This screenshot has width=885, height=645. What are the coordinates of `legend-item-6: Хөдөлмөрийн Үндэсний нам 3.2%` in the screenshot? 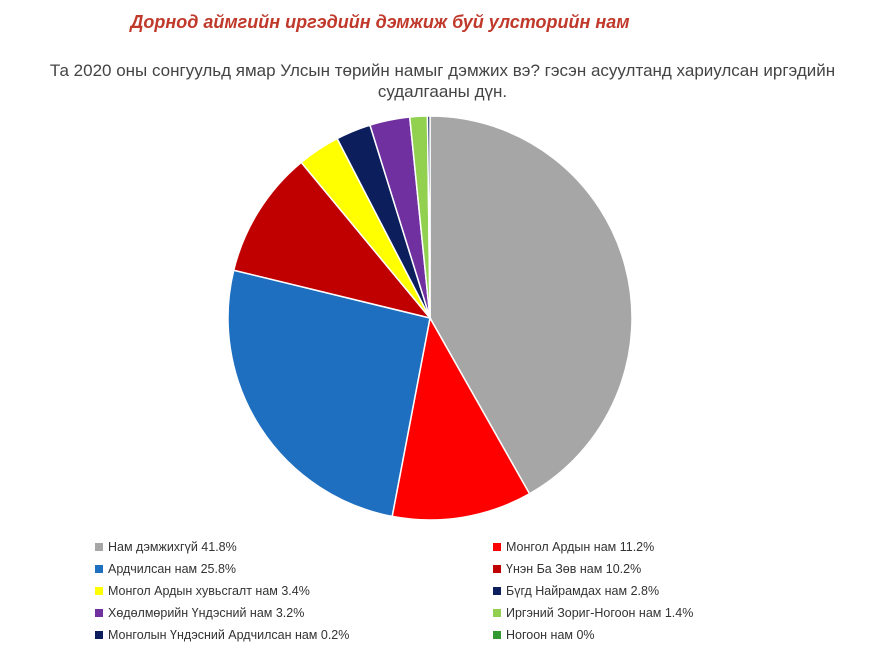 It's located at (294, 613).